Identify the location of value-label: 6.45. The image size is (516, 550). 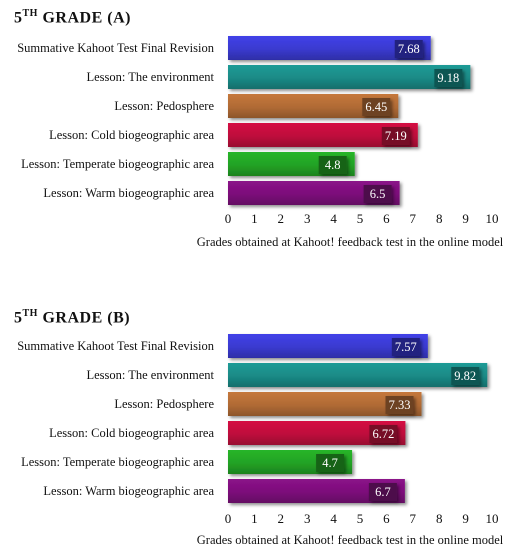
(376, 107).